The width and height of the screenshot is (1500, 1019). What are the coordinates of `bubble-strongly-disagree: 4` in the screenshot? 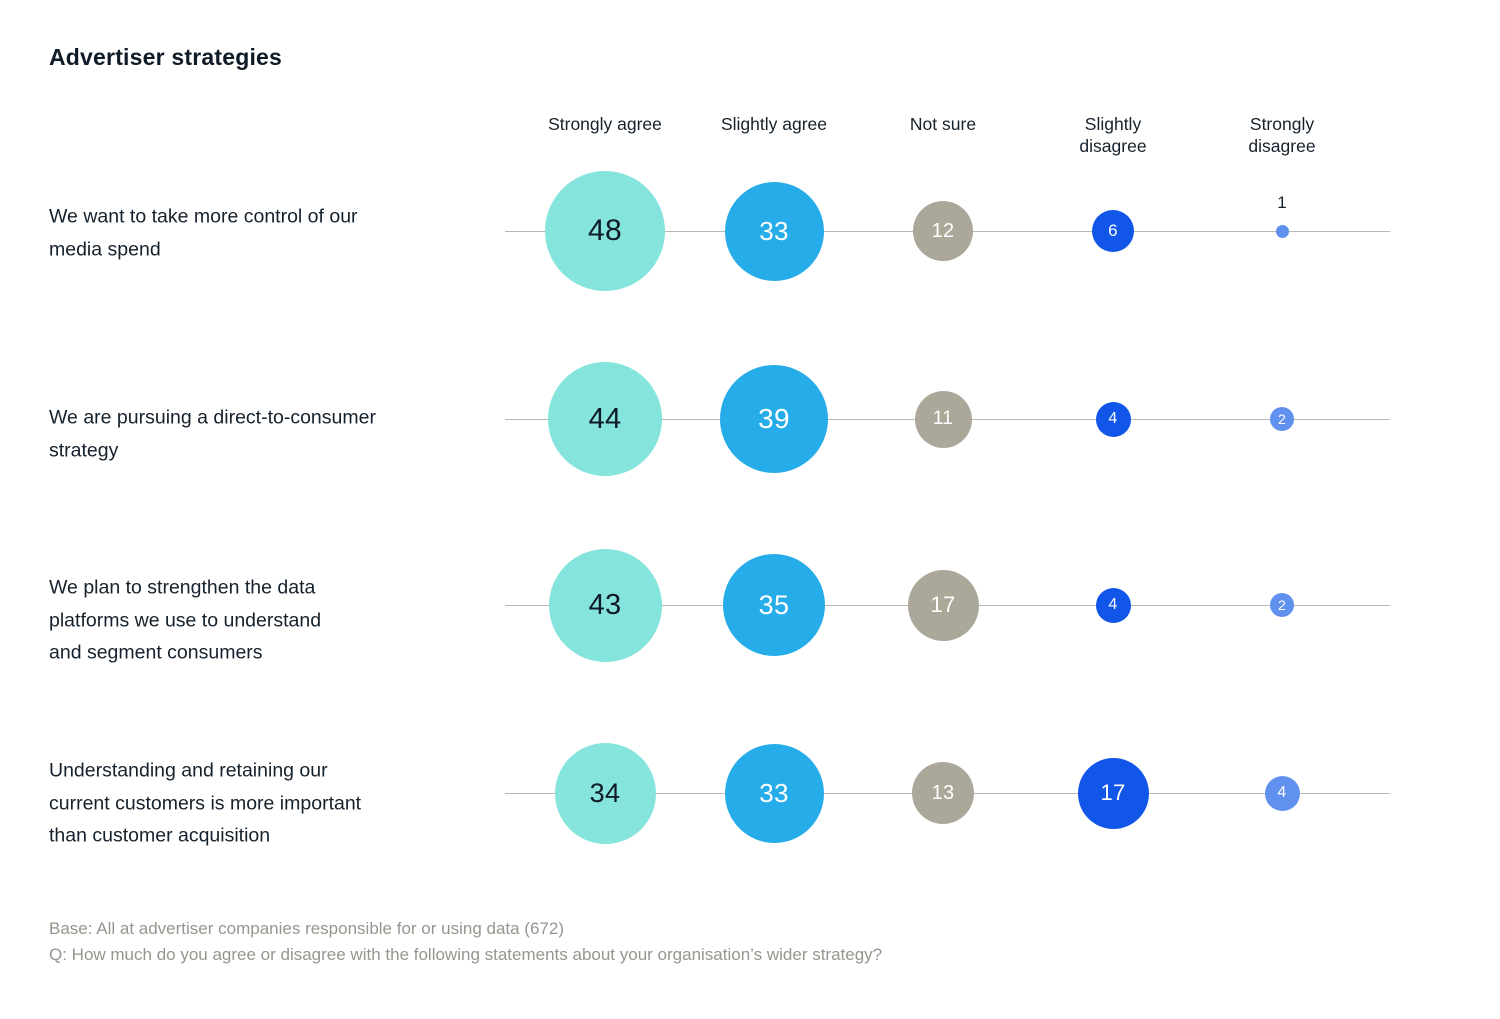 It's located at (1282, 793).